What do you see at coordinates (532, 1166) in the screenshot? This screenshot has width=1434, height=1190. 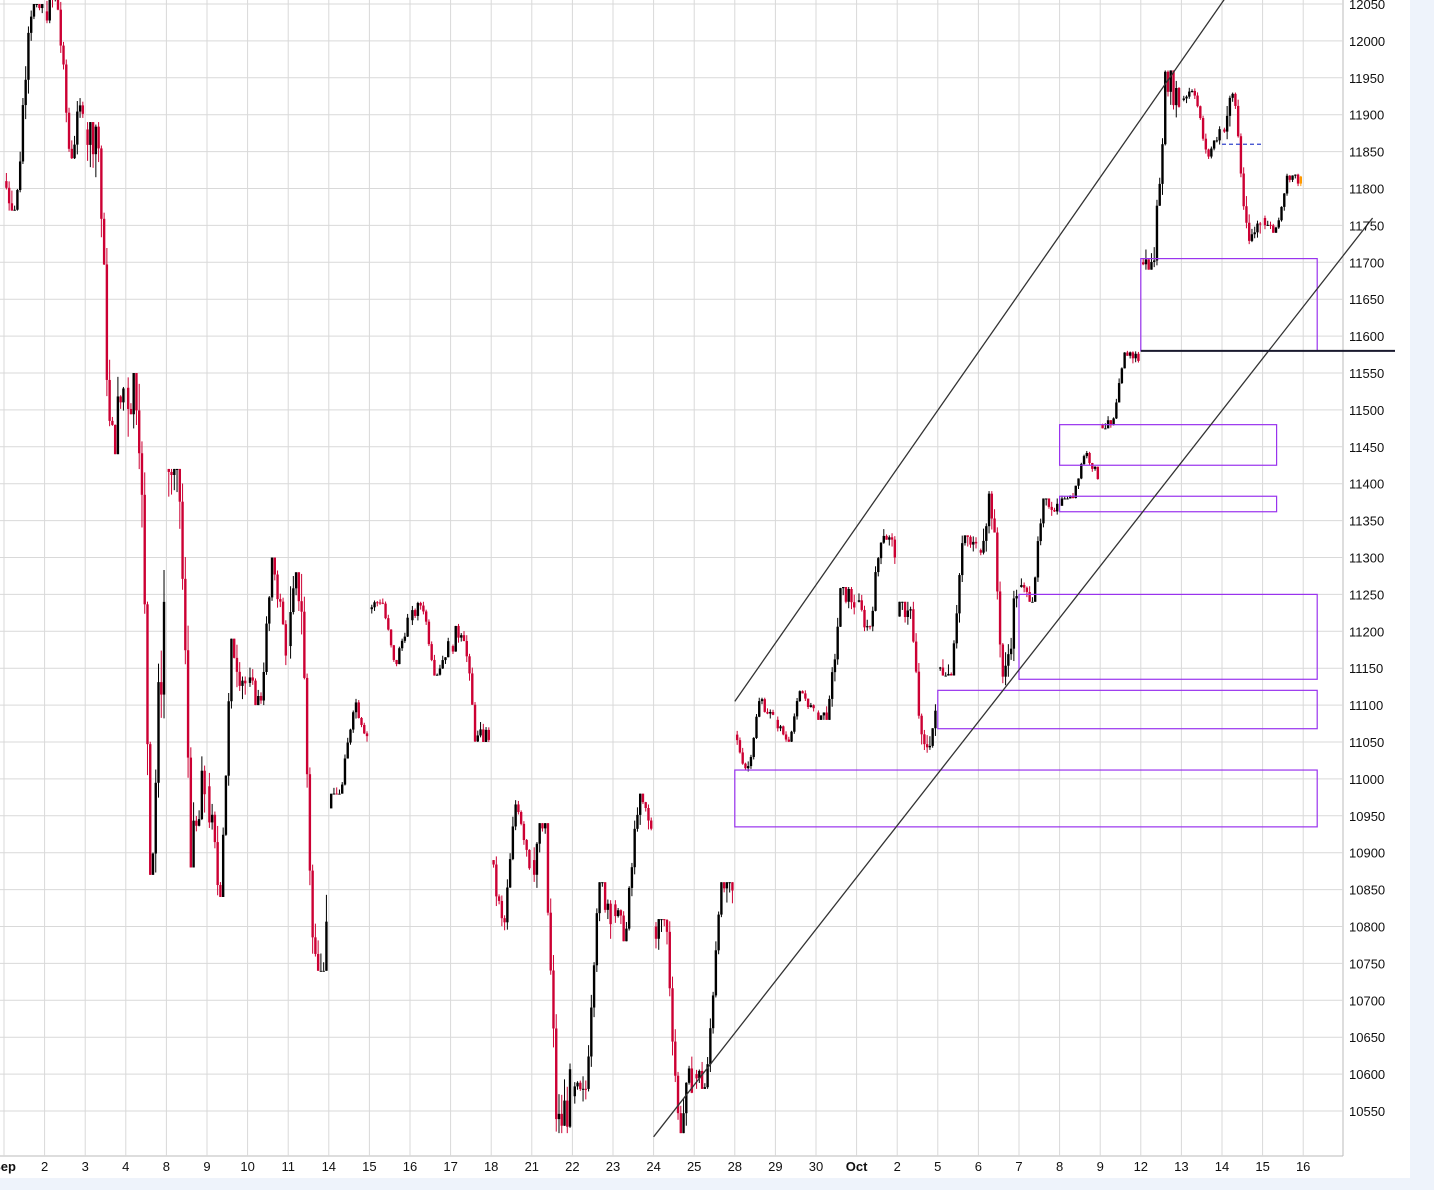 I see `x-tick-label: 21` at bounding box center [532, 1166].